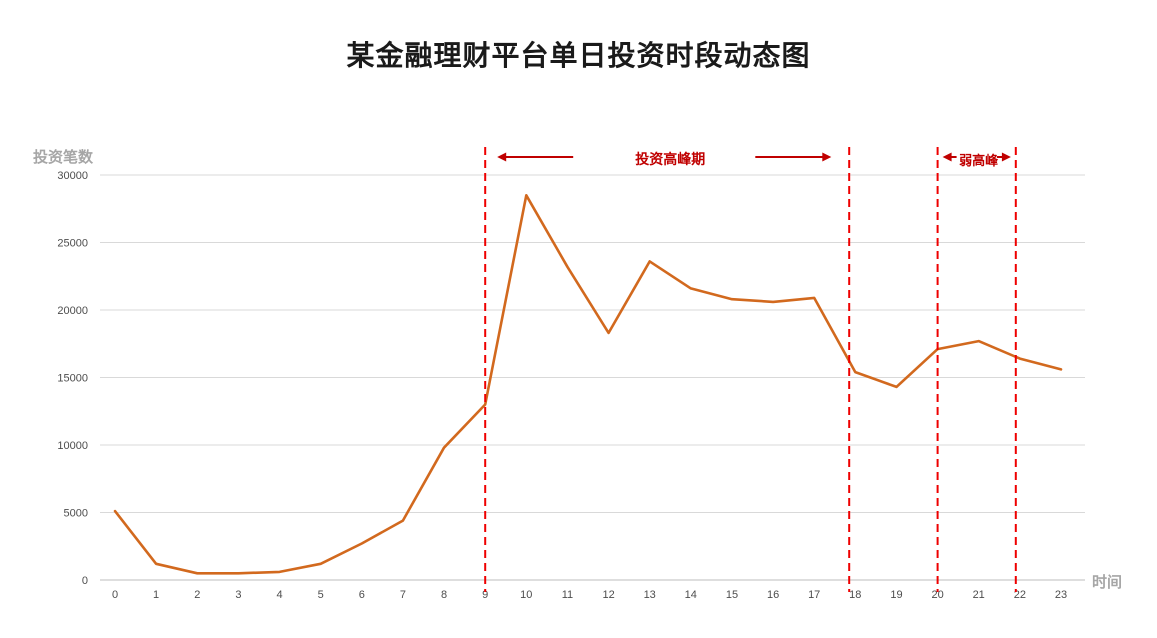  I want to click on svg-text: 25000, so click(72, 244).